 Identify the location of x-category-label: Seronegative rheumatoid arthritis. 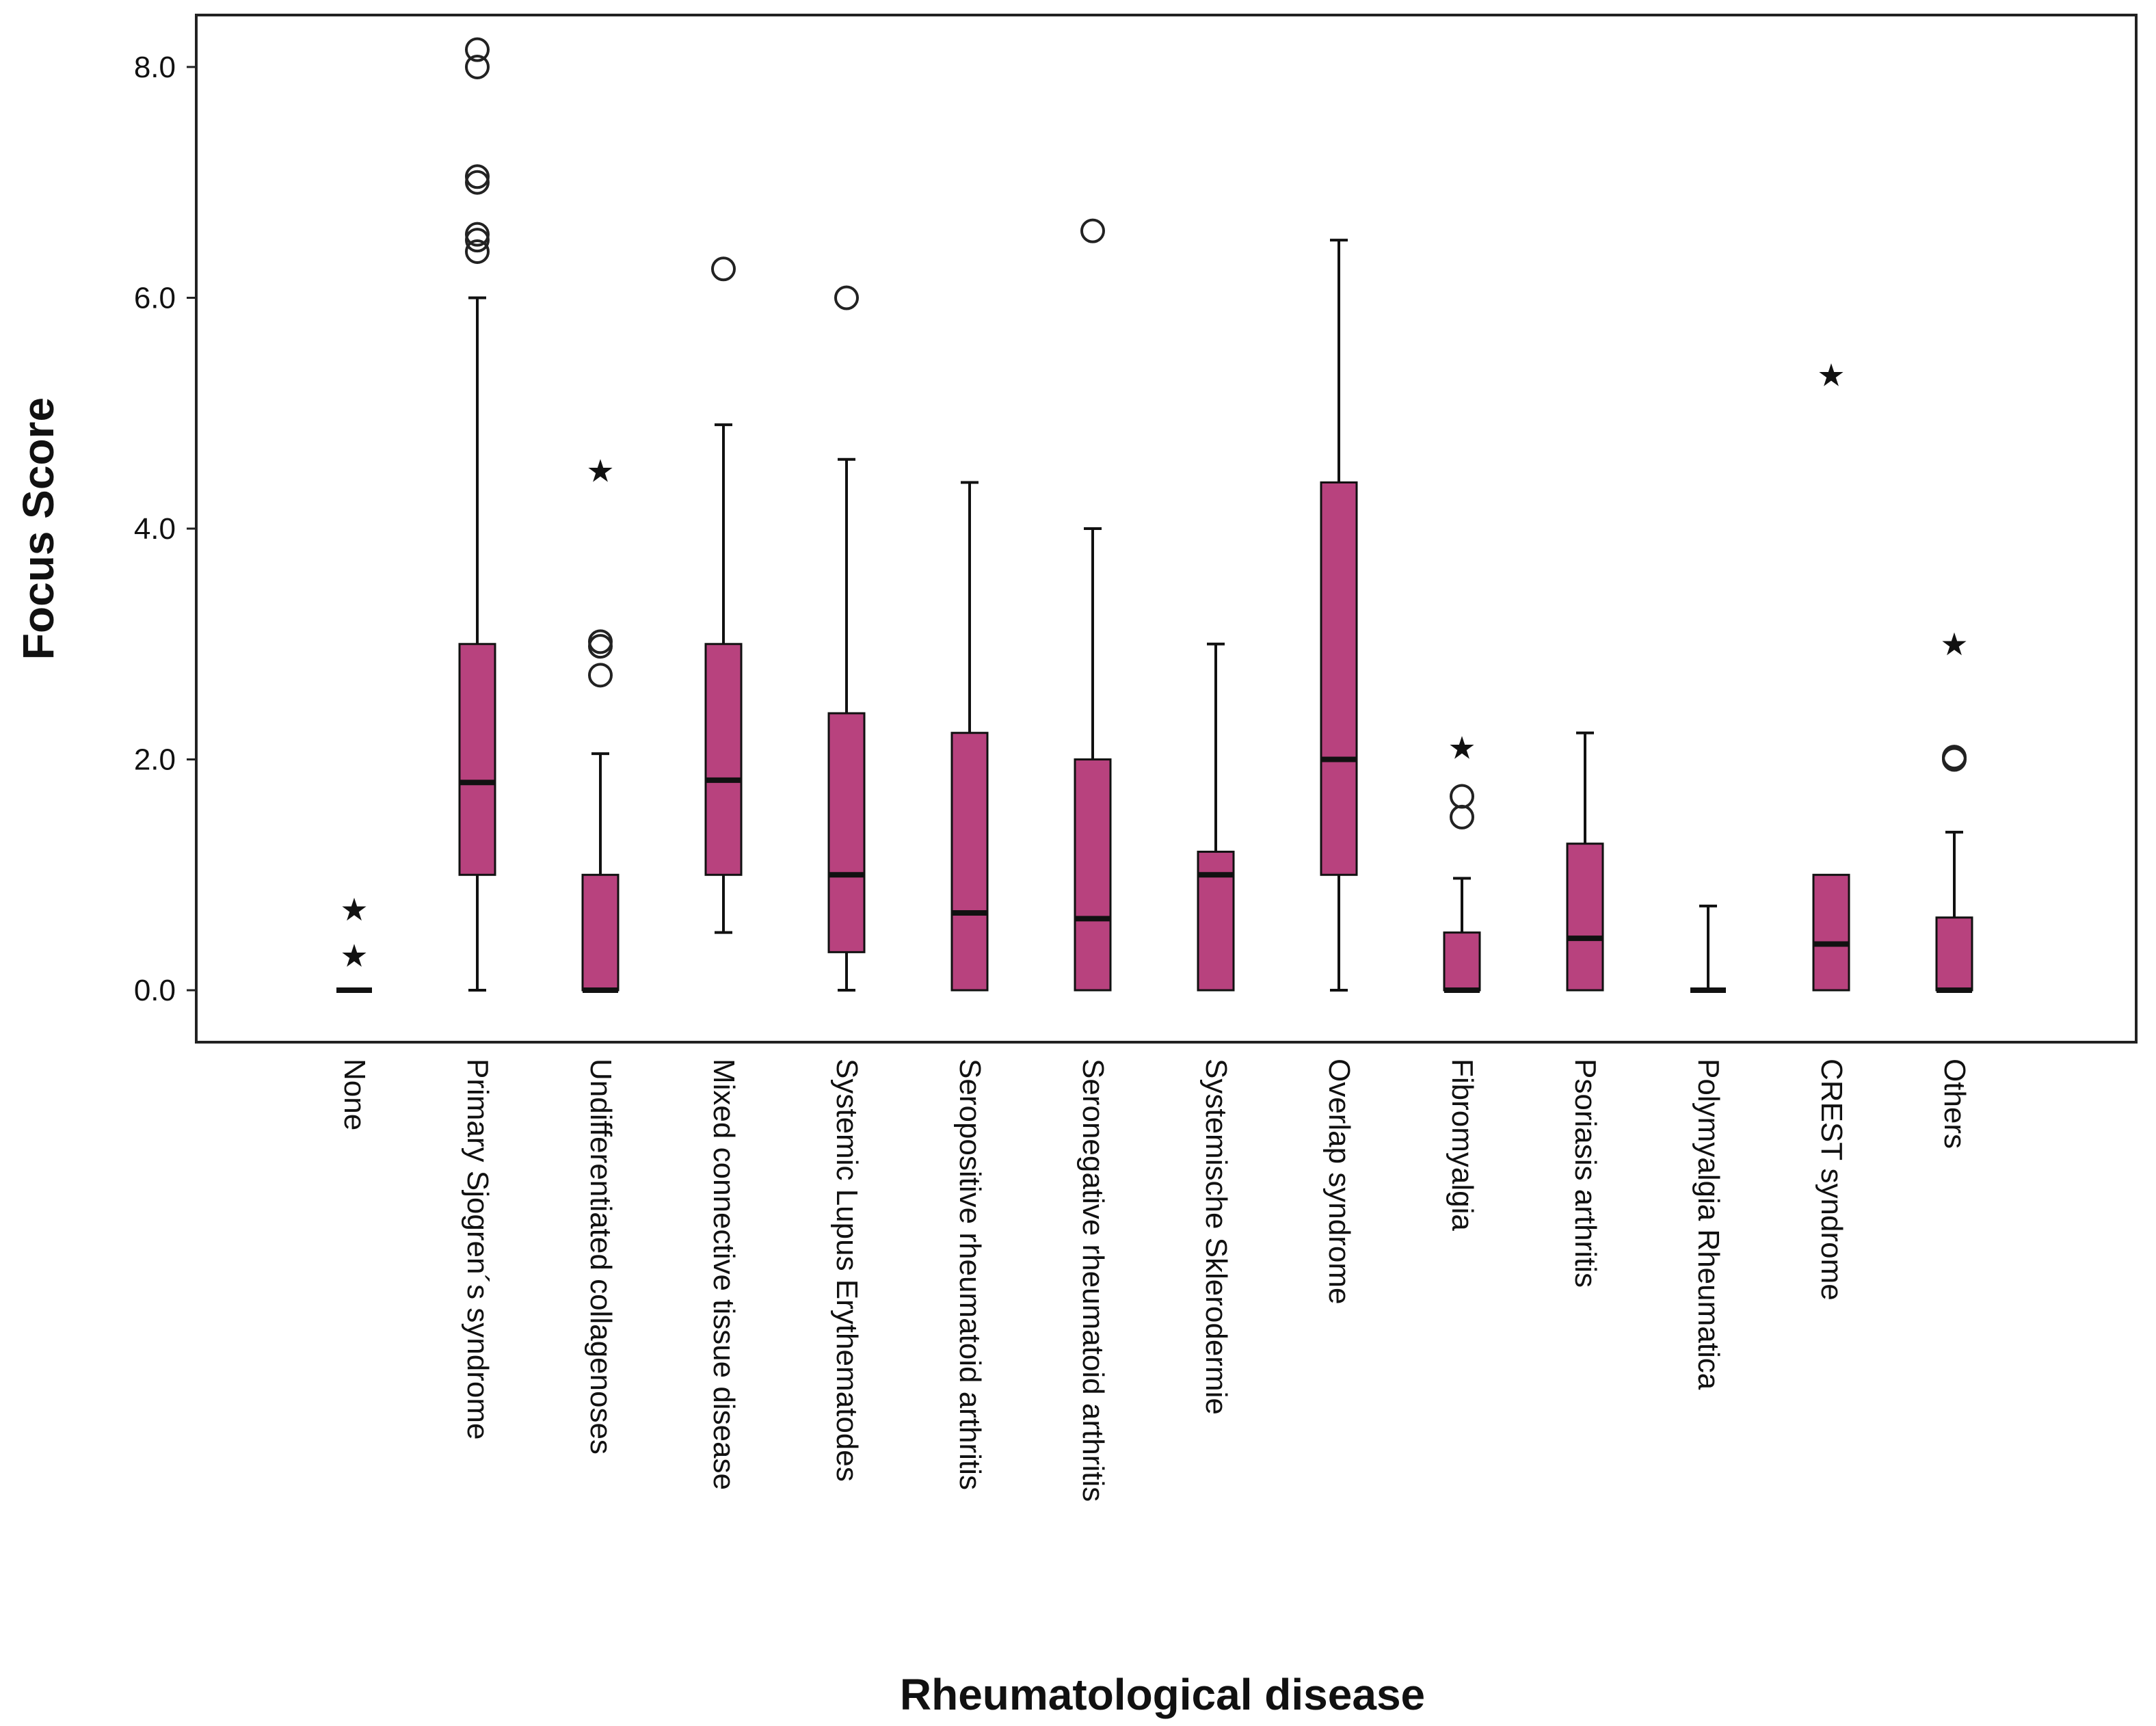
(1093, 1280).